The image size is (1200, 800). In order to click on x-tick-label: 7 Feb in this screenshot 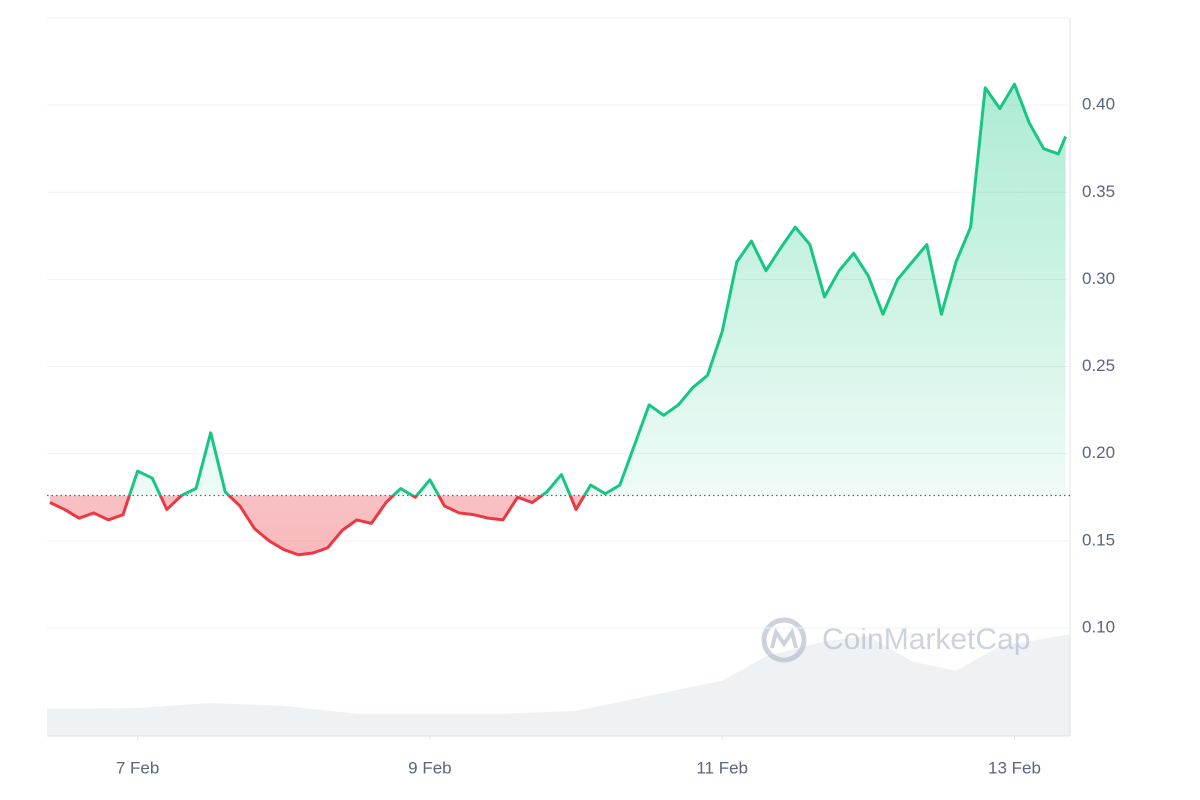, I will do `click(137, 767)`.